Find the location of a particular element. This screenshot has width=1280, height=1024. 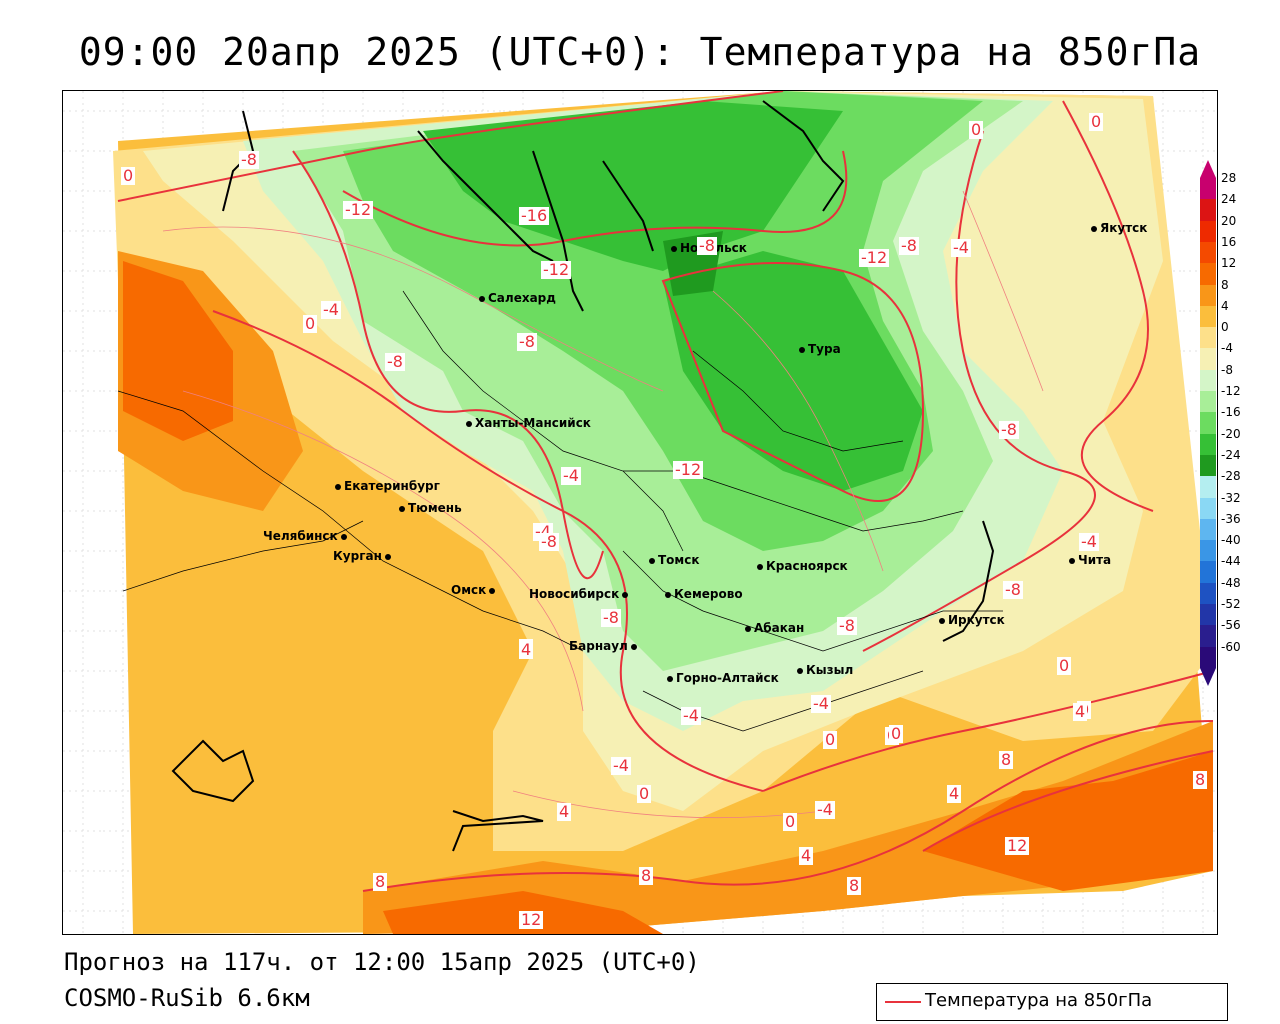

city-krasnoyarsk: Красноярск is located at coordinates (802, 566).